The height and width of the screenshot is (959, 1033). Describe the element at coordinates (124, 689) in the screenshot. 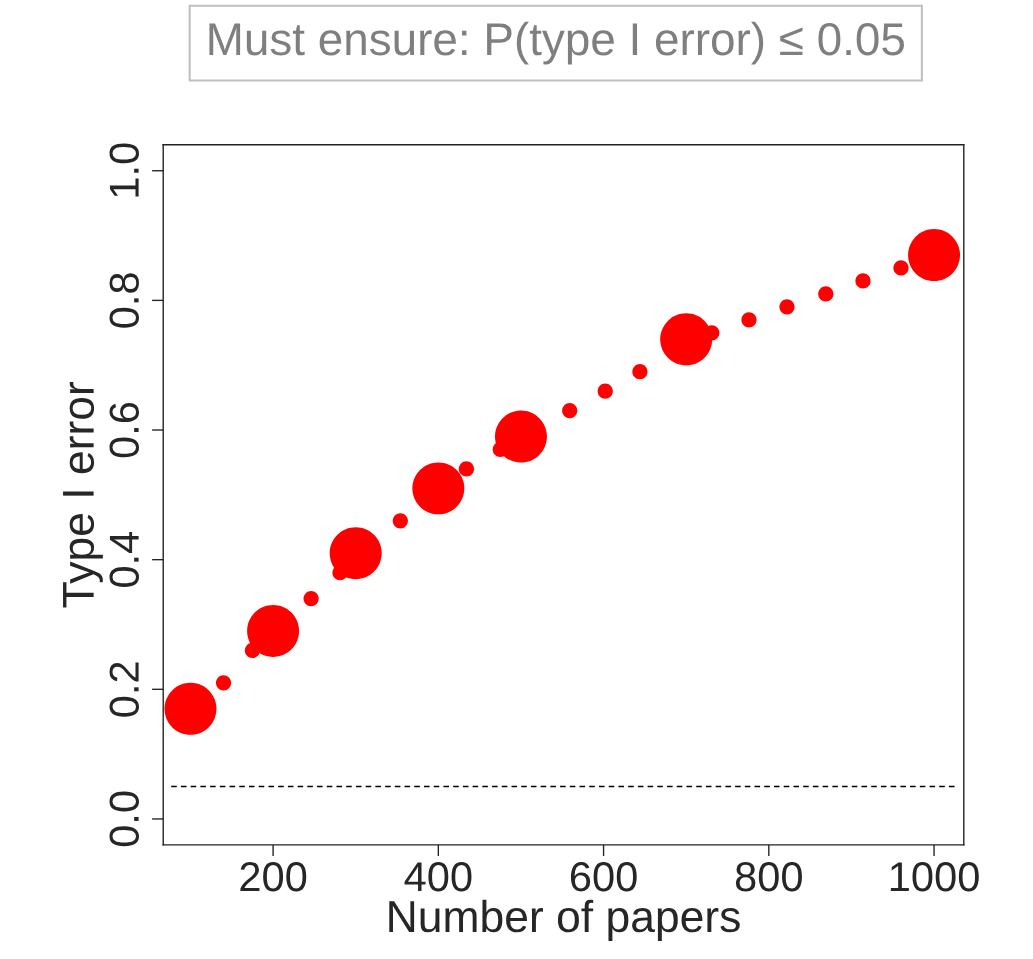

I see `y-tick-label: 0.2` at that location.